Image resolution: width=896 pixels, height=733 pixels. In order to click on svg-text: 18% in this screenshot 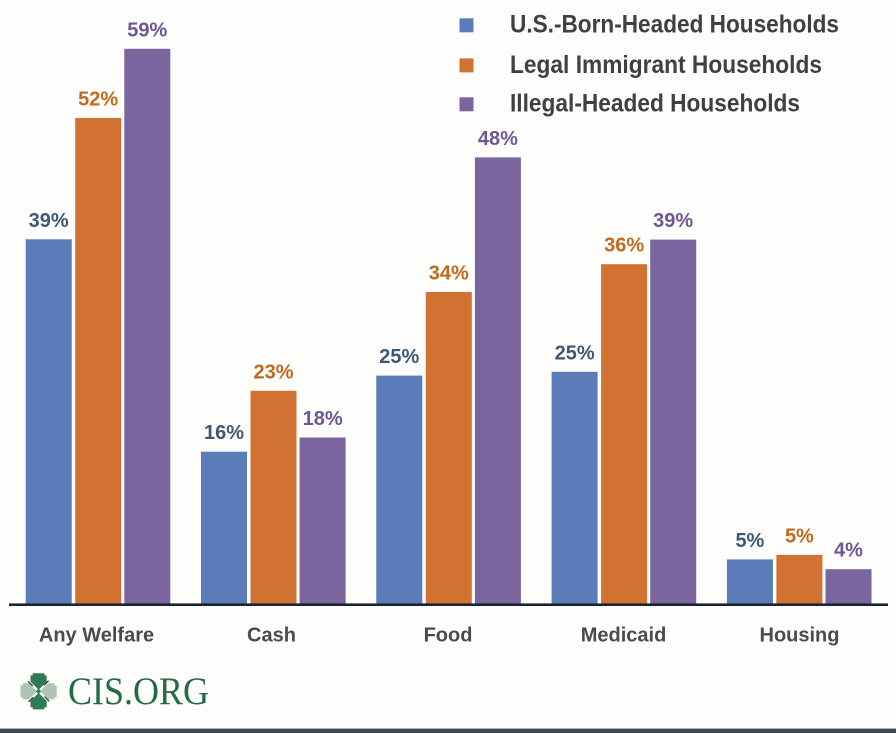, I will do `click(323, 419)`.